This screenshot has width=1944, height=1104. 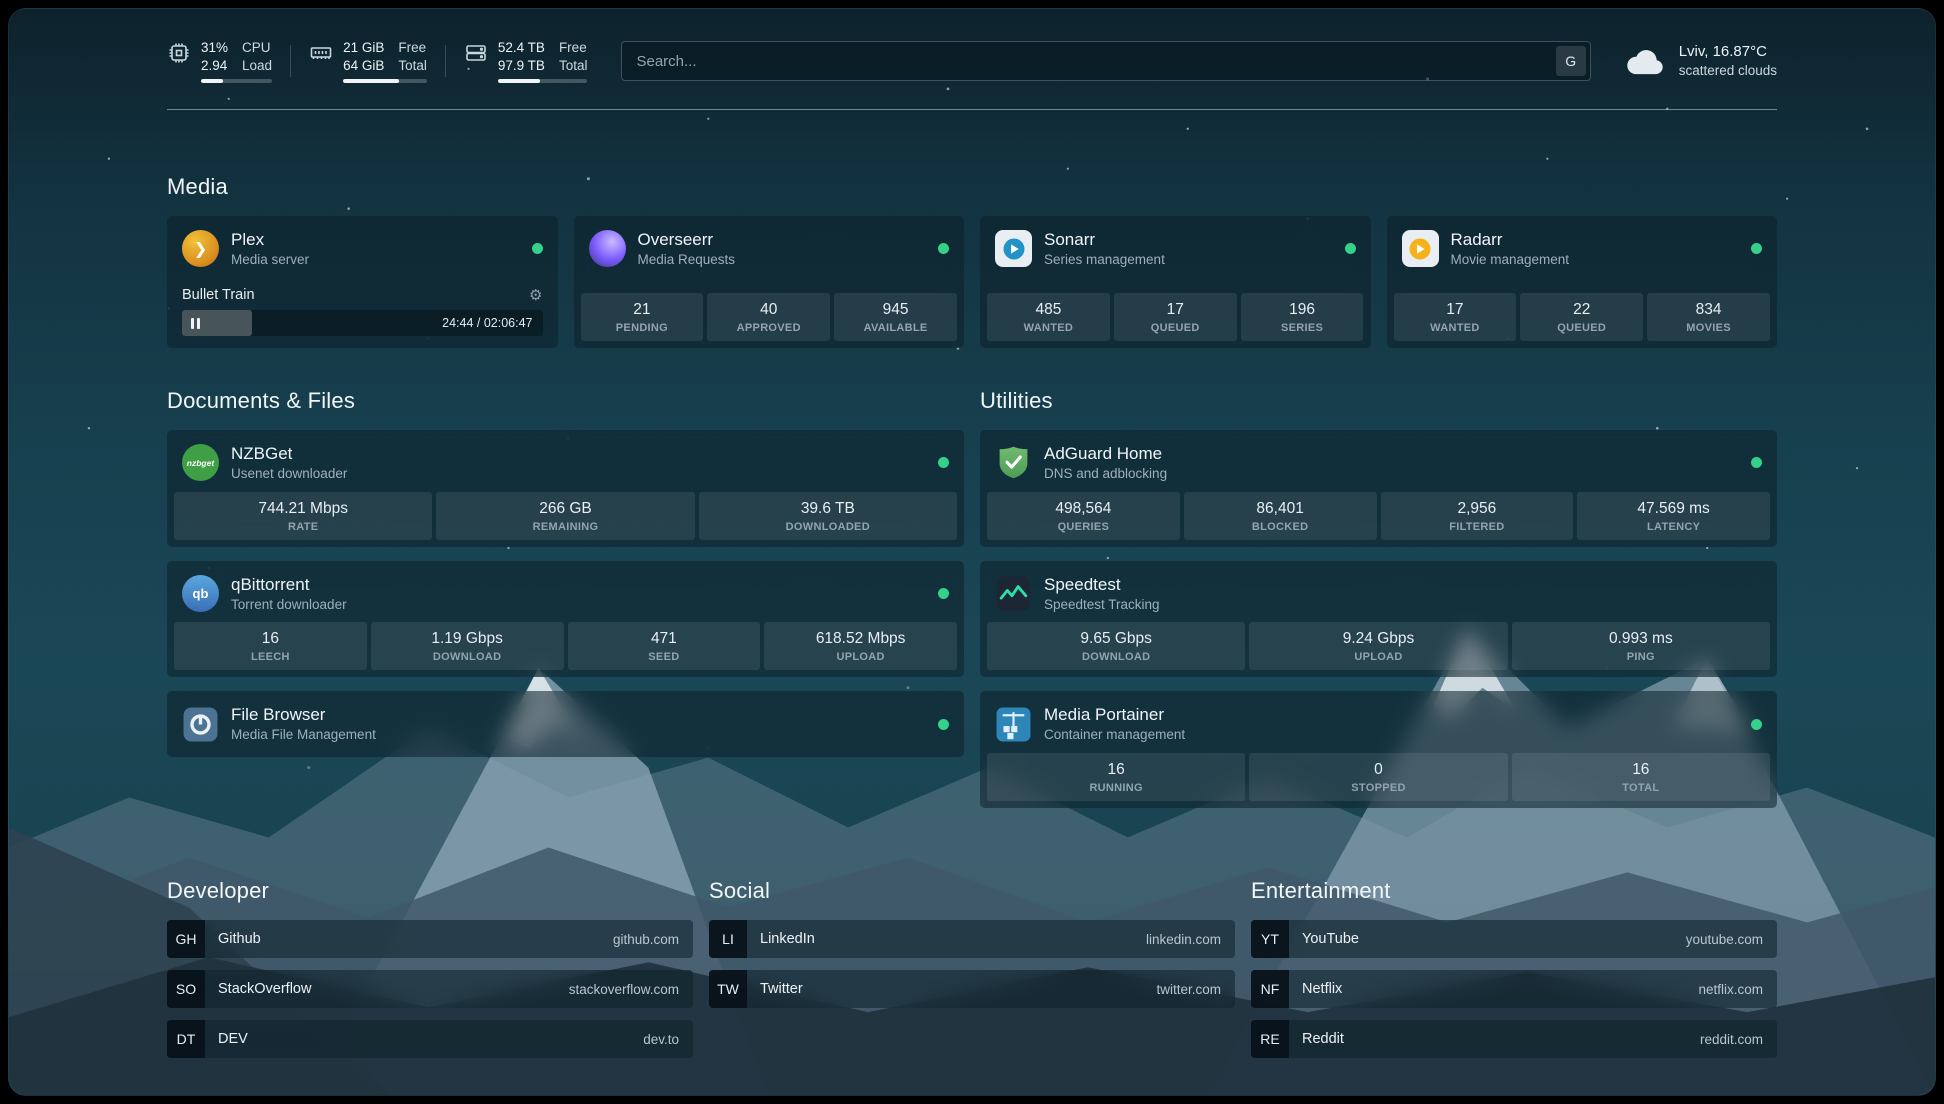 What do you see at coordinates (769, 310) in the screenshot?
I see `stat-value: 40` at bounding box center [769, 310].